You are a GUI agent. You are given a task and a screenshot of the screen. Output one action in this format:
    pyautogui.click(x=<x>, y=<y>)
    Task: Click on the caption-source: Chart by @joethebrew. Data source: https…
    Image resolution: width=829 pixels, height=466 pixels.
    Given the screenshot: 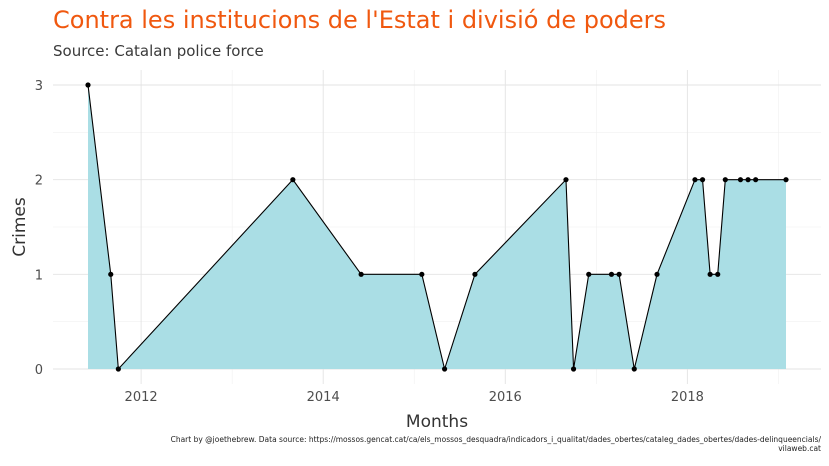 What is the action you would take?
    pyautogui.click(x=495, y=439)
    